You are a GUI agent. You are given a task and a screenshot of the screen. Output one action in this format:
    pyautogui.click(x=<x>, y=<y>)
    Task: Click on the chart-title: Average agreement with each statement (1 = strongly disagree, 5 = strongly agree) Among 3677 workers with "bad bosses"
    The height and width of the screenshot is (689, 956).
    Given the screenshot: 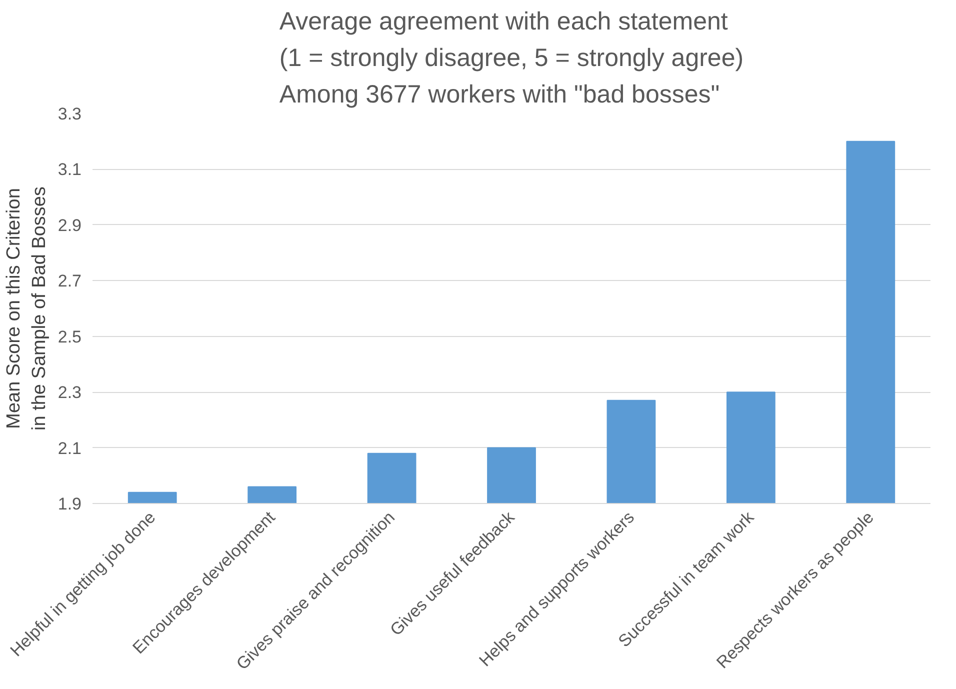 What is the action you would take?
    pyautogui.click(x=511, y=58)
    